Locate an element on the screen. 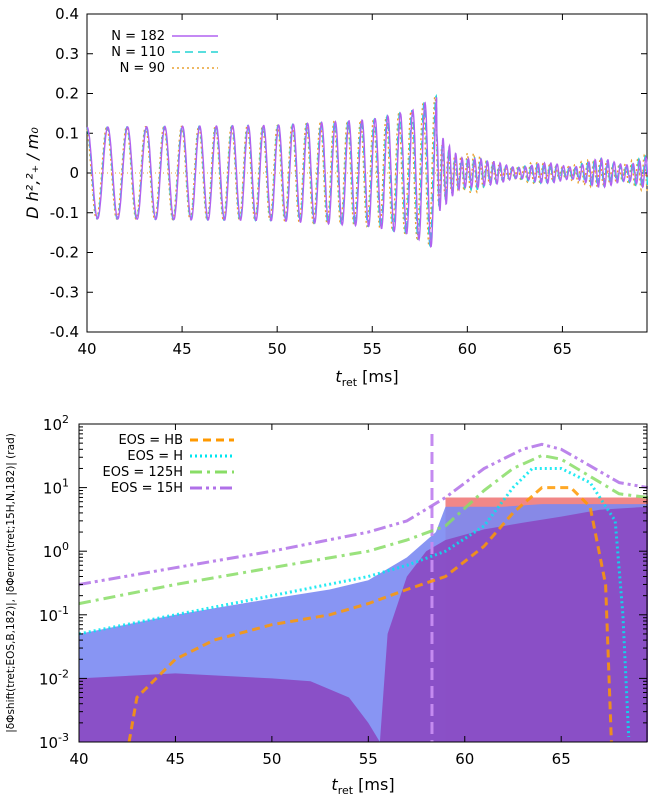 The height and width of the screenshot is (796, 648). y-tick-label: 10⁻¹ is located at coordinates (54, 614).